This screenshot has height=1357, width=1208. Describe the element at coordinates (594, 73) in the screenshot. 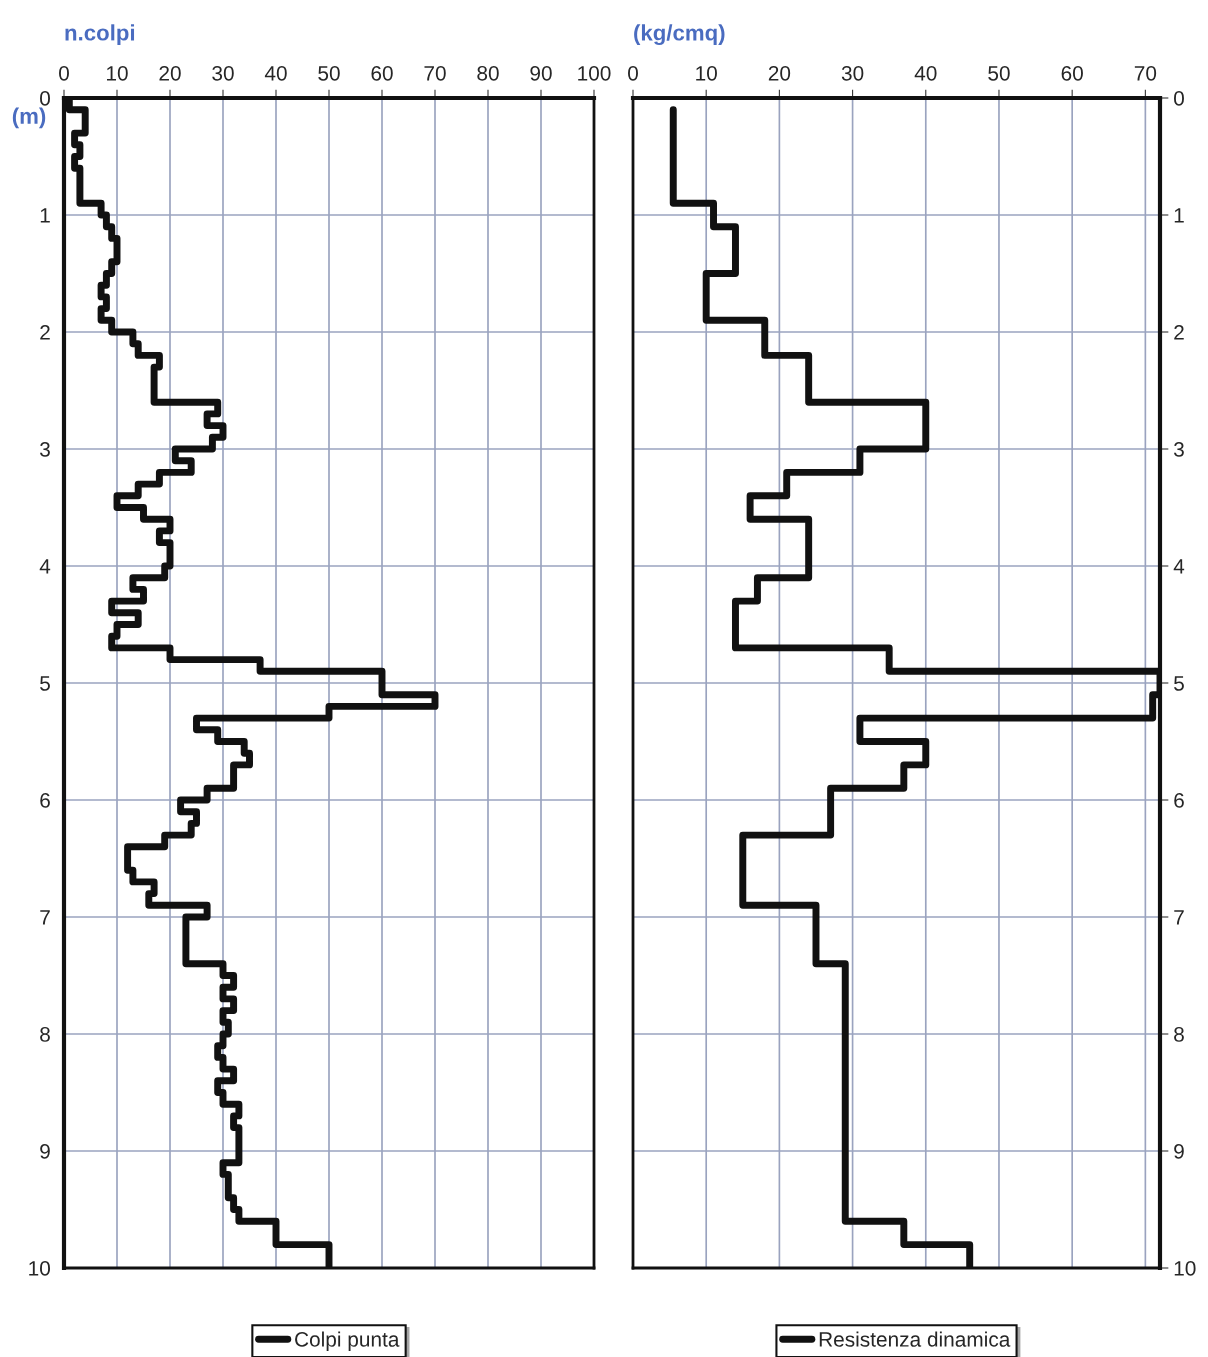

I see `x-tick-label: 100` at that location.